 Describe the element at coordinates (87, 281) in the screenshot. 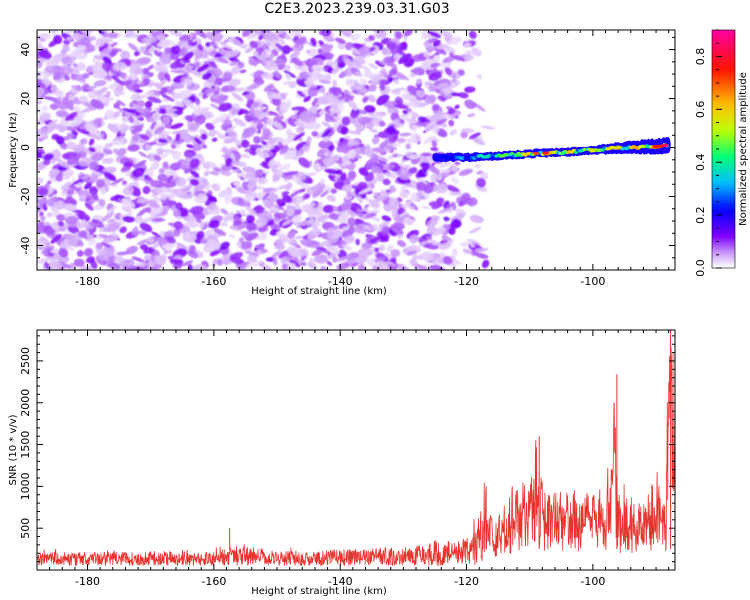

I see `top-x-tick-label: -180` at that location.